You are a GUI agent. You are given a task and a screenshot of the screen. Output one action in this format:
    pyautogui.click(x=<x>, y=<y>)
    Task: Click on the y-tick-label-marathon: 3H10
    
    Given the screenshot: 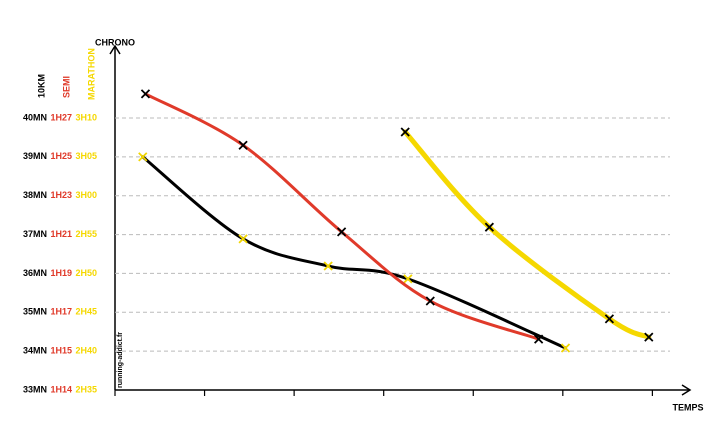 What is the action you would take?
    pyautogui.click(x=86, y=117)
    